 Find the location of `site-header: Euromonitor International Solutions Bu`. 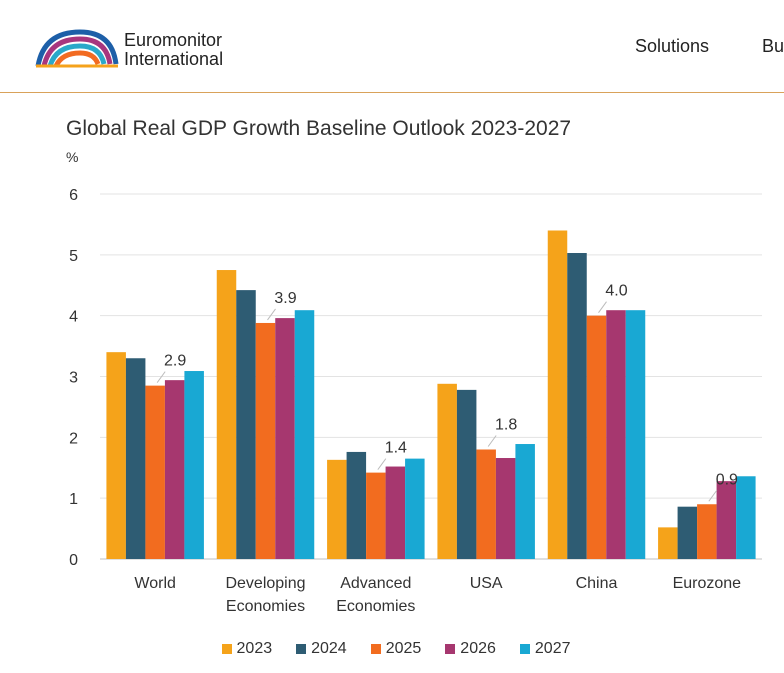

site-header: Euromonitor International Solutions Bu is located at coordinates (392, 46).